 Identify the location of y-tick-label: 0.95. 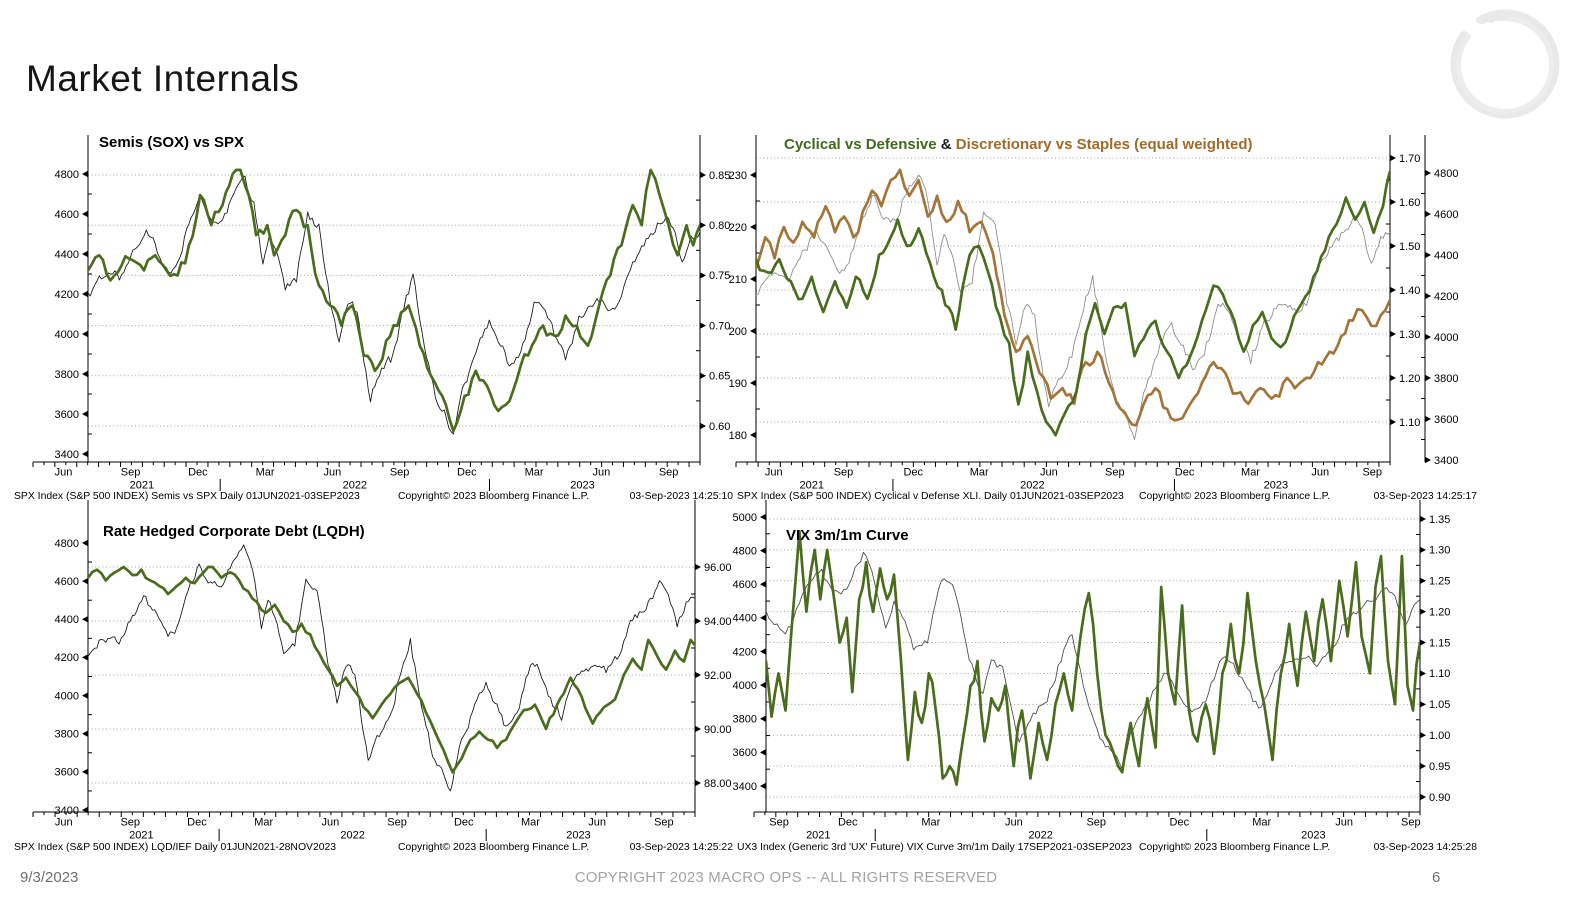
(1439, 767).